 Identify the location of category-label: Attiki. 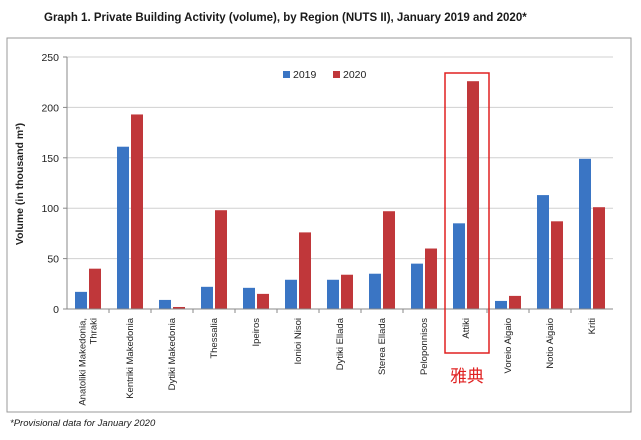
(466, 328).